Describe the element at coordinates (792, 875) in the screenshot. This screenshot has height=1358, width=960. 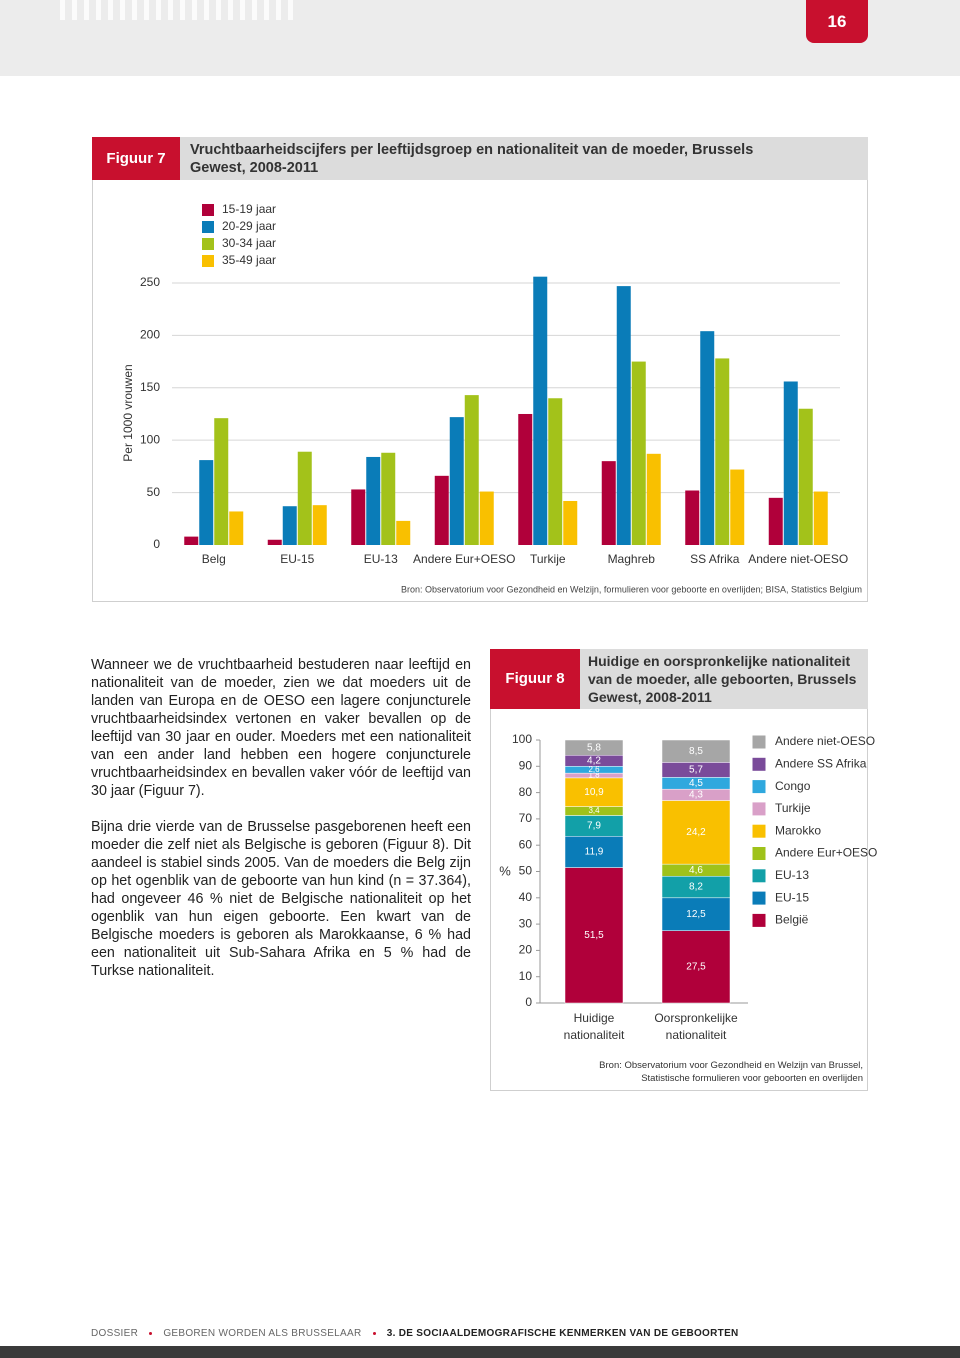
I see `legend-label: EU-13` at that location.